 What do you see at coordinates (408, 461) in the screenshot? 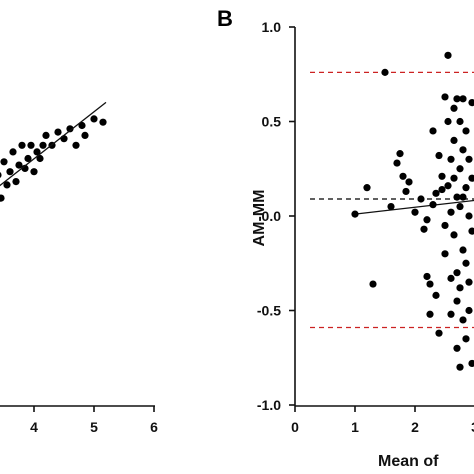
I see `panel-b-x-axis-title: Mean of` at bounding box center [408, 461].